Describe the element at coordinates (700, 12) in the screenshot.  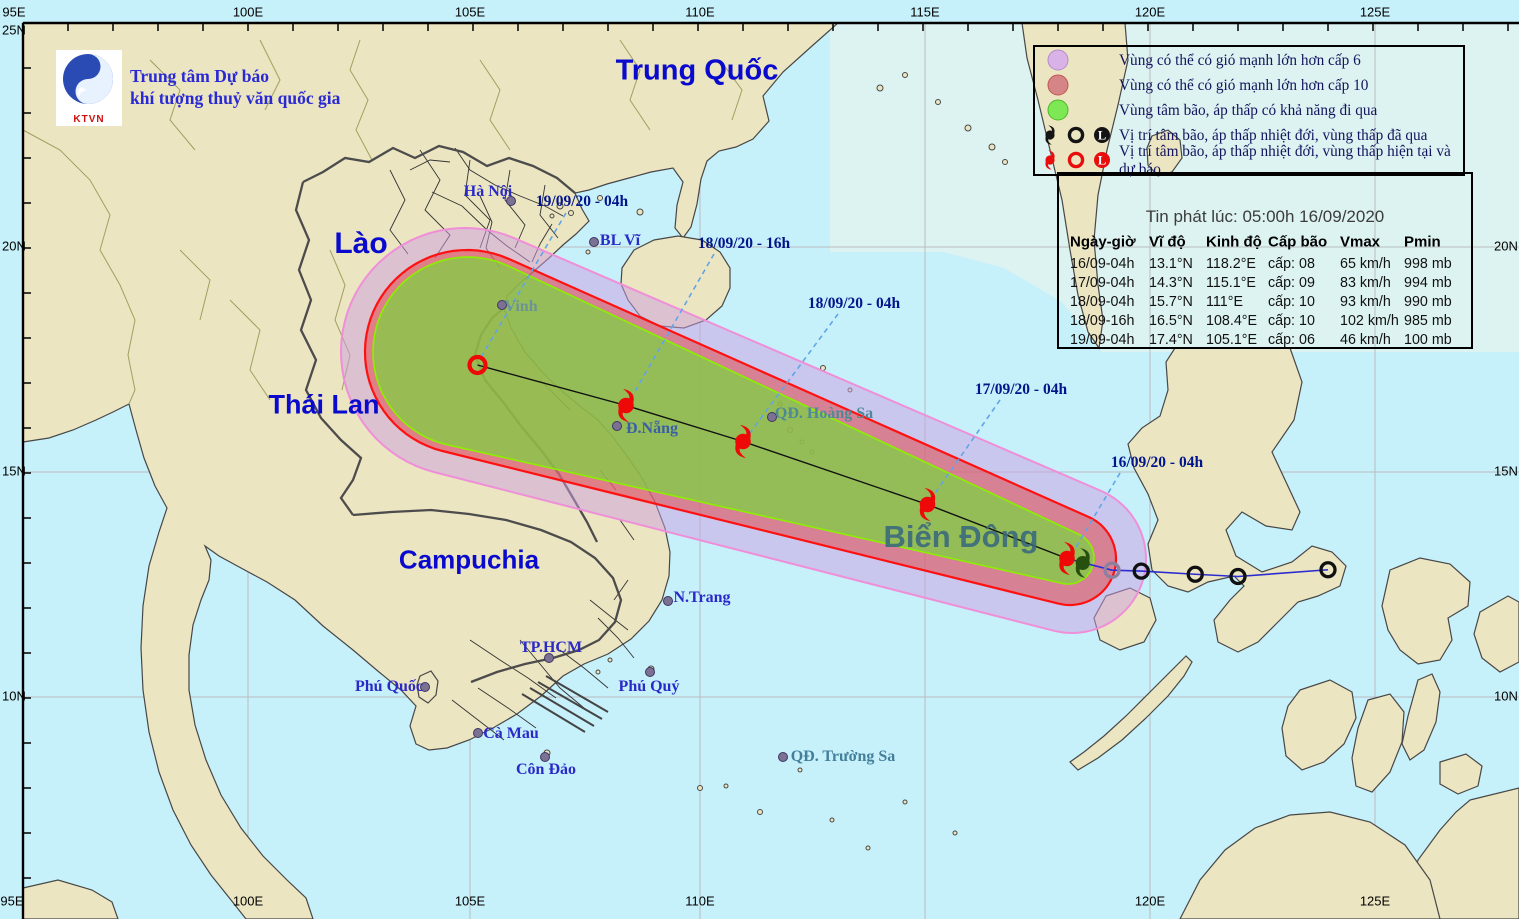
I see `axis-label-top: 110E` at that location.